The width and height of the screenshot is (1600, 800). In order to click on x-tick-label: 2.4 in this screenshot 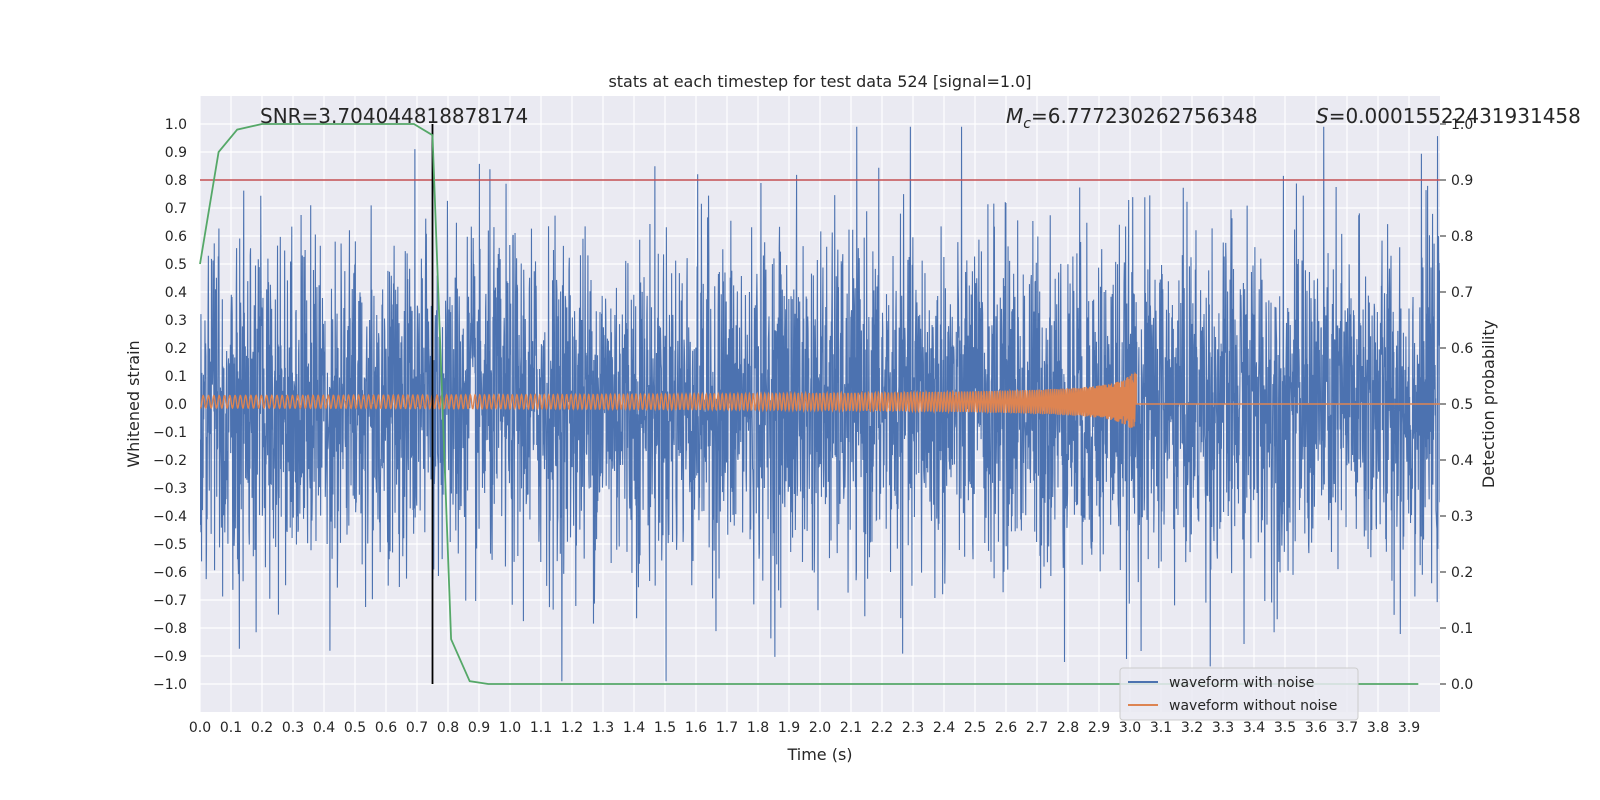, I will do `click(944, 728)`.